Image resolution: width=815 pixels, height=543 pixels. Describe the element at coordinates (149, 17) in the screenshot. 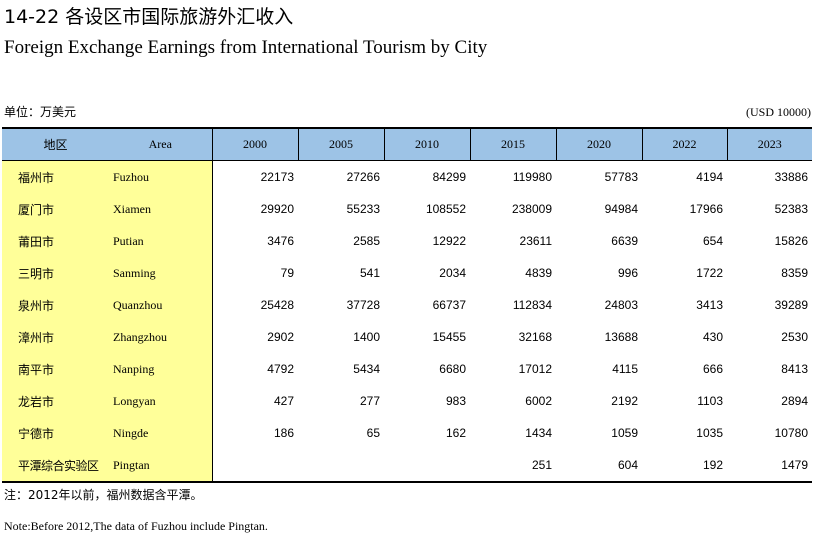

I see `page-title-cn: 14-22 各设区市国际旅游外汇收入` at that location.